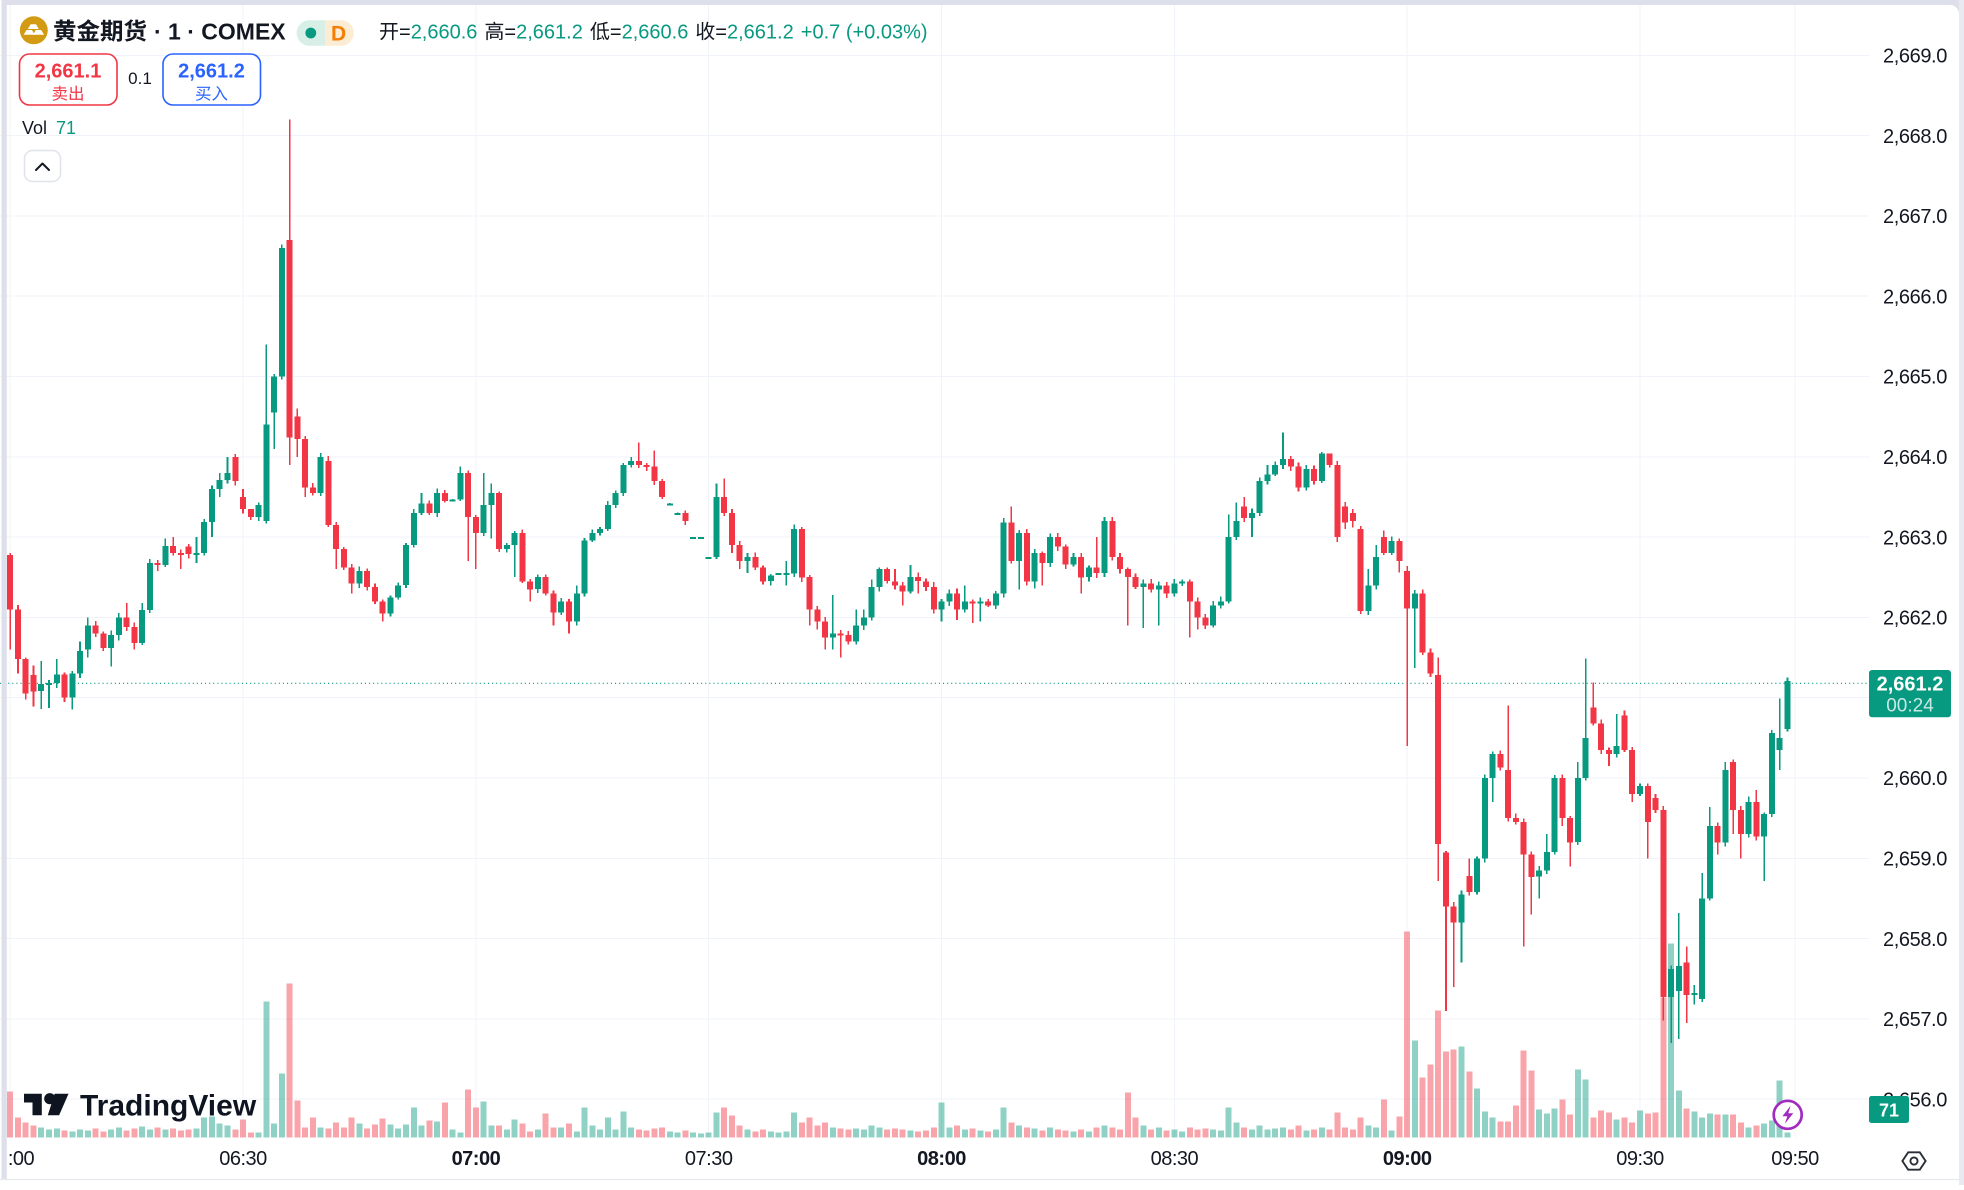 The width and height of the screenshot is (1964, 1190). Describe the element at coordinates (68, 72) in the screenshot. I see `svg-text: 2,661.1` at that location.